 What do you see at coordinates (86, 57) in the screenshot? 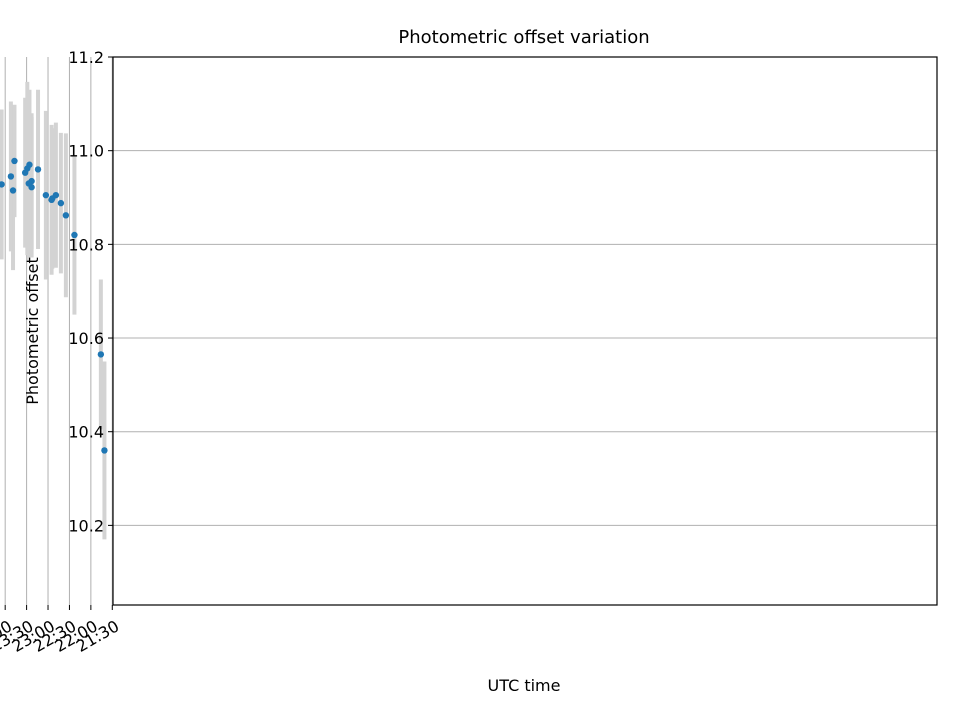
I see `y-tick-label: 11.2` at bounding box center [86, 57].